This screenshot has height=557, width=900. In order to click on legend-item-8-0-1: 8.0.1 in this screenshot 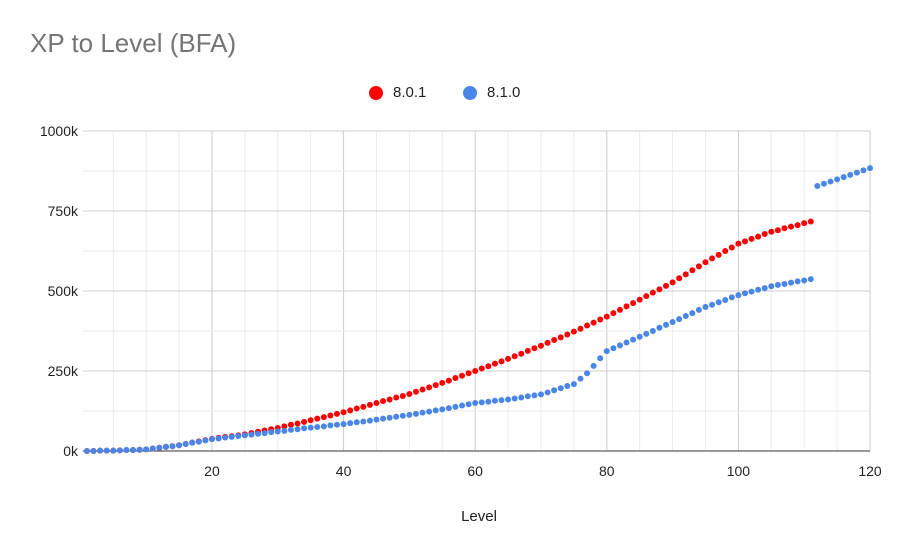, I will do `click(397, 92)`.